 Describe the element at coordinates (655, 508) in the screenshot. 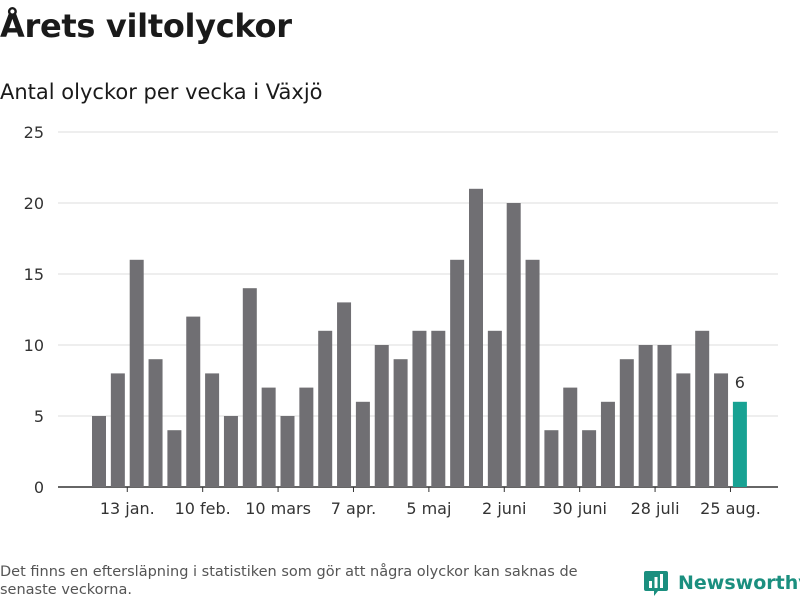

I see `x-tick-label: 28 juli` at that location.